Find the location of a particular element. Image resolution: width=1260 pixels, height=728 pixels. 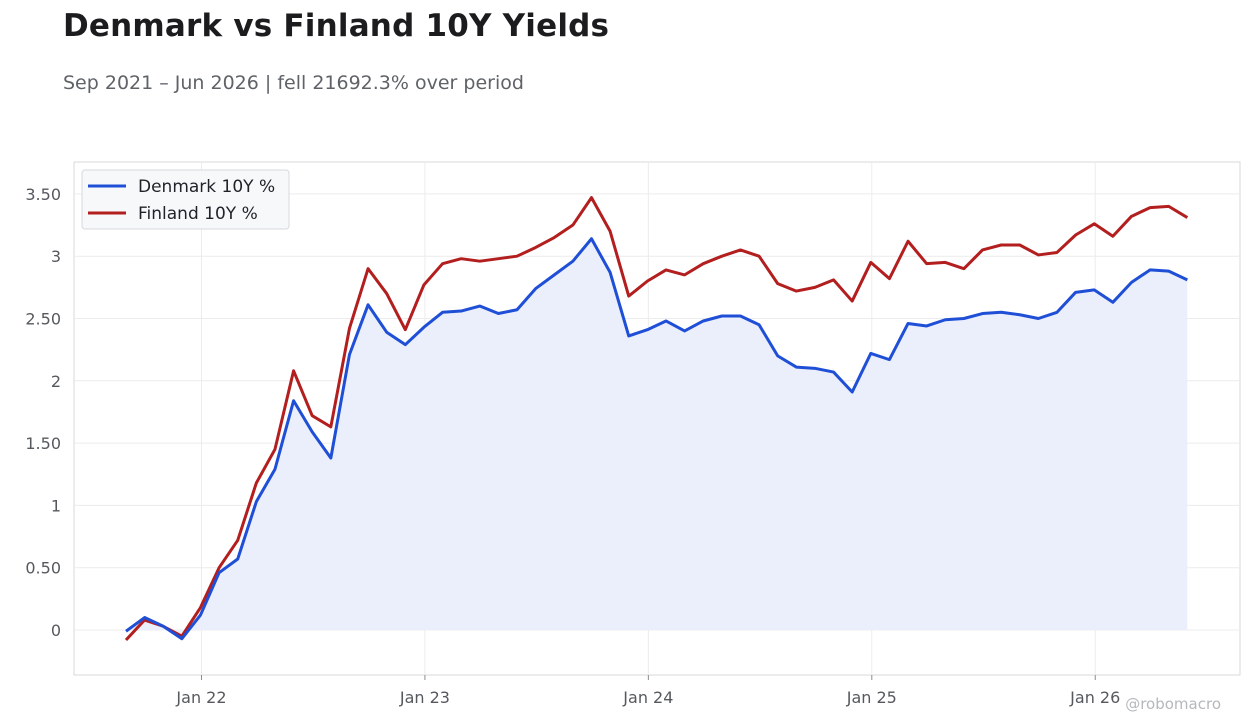

y-tick-label: 1 is located at coordinates (56, 505).